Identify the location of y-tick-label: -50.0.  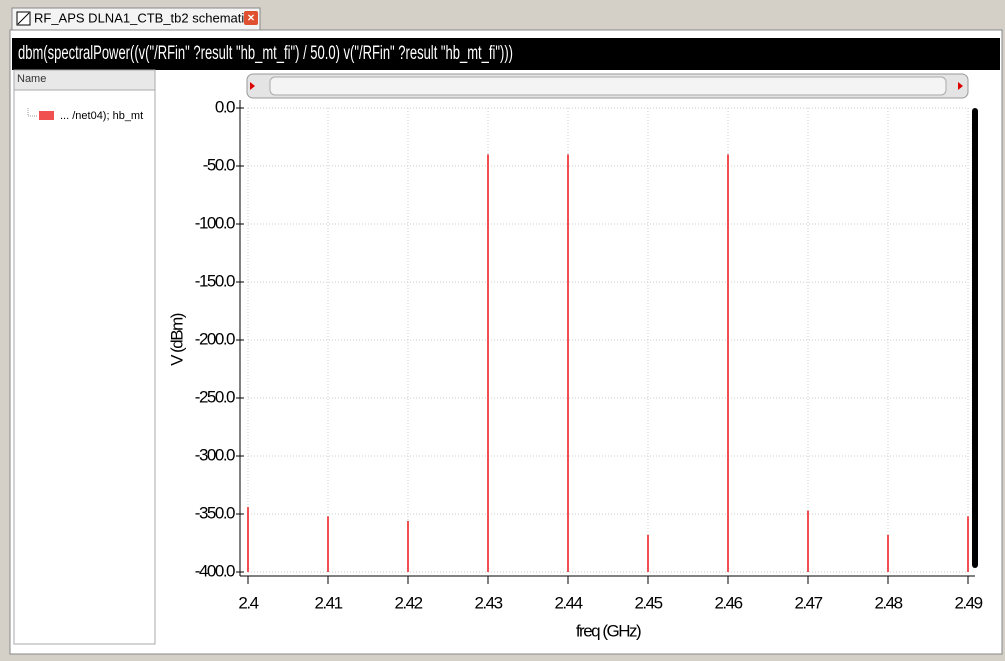
(219, 164).